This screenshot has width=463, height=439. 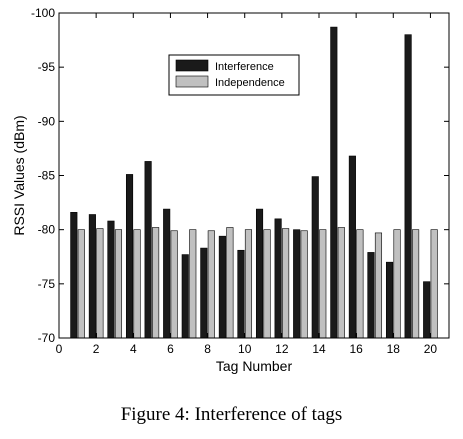 What do you see at coordinates (207, 349) in the screenshot?
I see `x-tick-label: 8` at bounding box center [207, 349].